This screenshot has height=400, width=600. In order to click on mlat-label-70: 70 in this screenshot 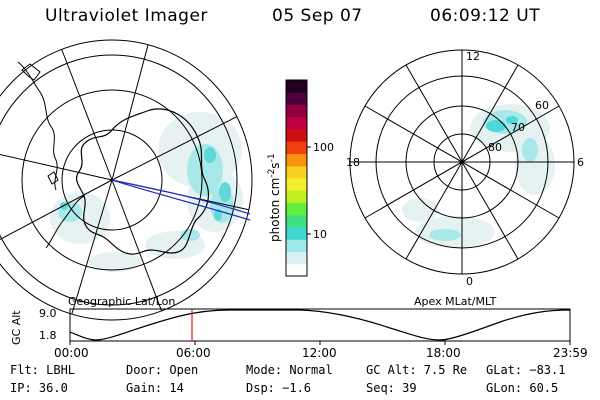, I will do `click(518, 127)`.